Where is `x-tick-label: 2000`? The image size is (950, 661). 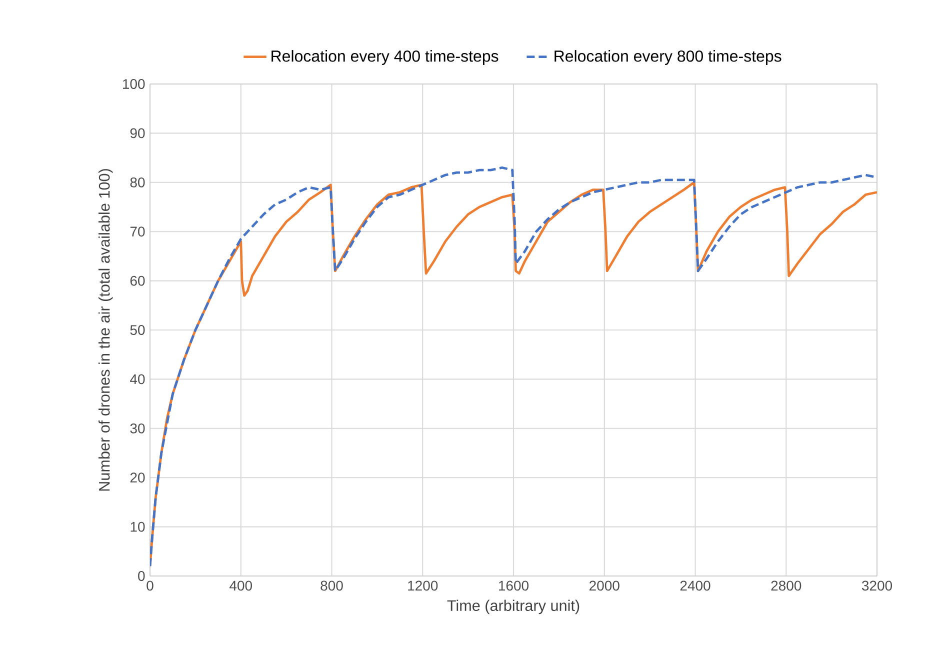 x-tick-label: 2000 is located at coordinates (605, 585).